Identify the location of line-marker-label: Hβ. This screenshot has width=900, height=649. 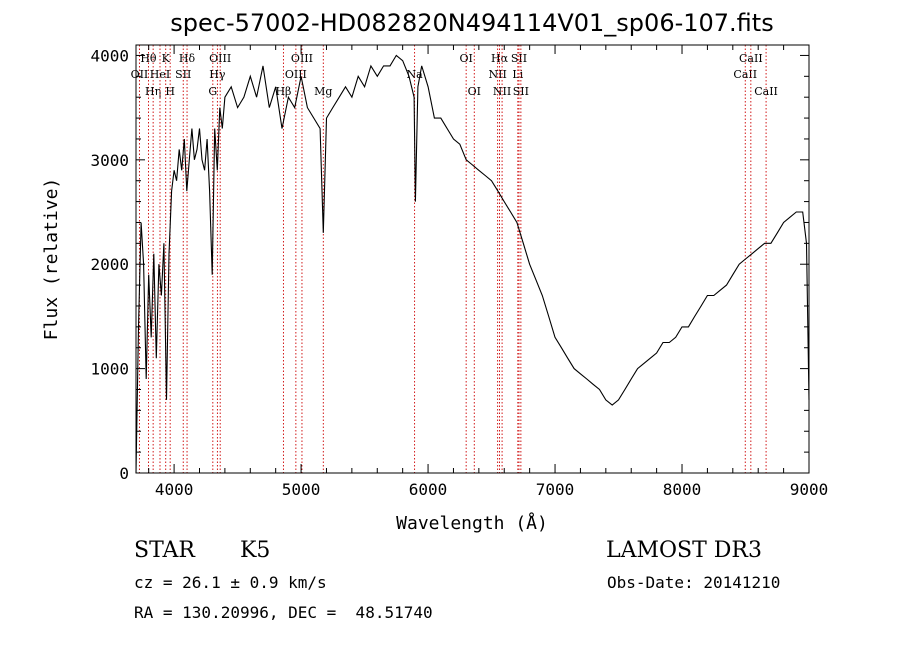
(283, 91).